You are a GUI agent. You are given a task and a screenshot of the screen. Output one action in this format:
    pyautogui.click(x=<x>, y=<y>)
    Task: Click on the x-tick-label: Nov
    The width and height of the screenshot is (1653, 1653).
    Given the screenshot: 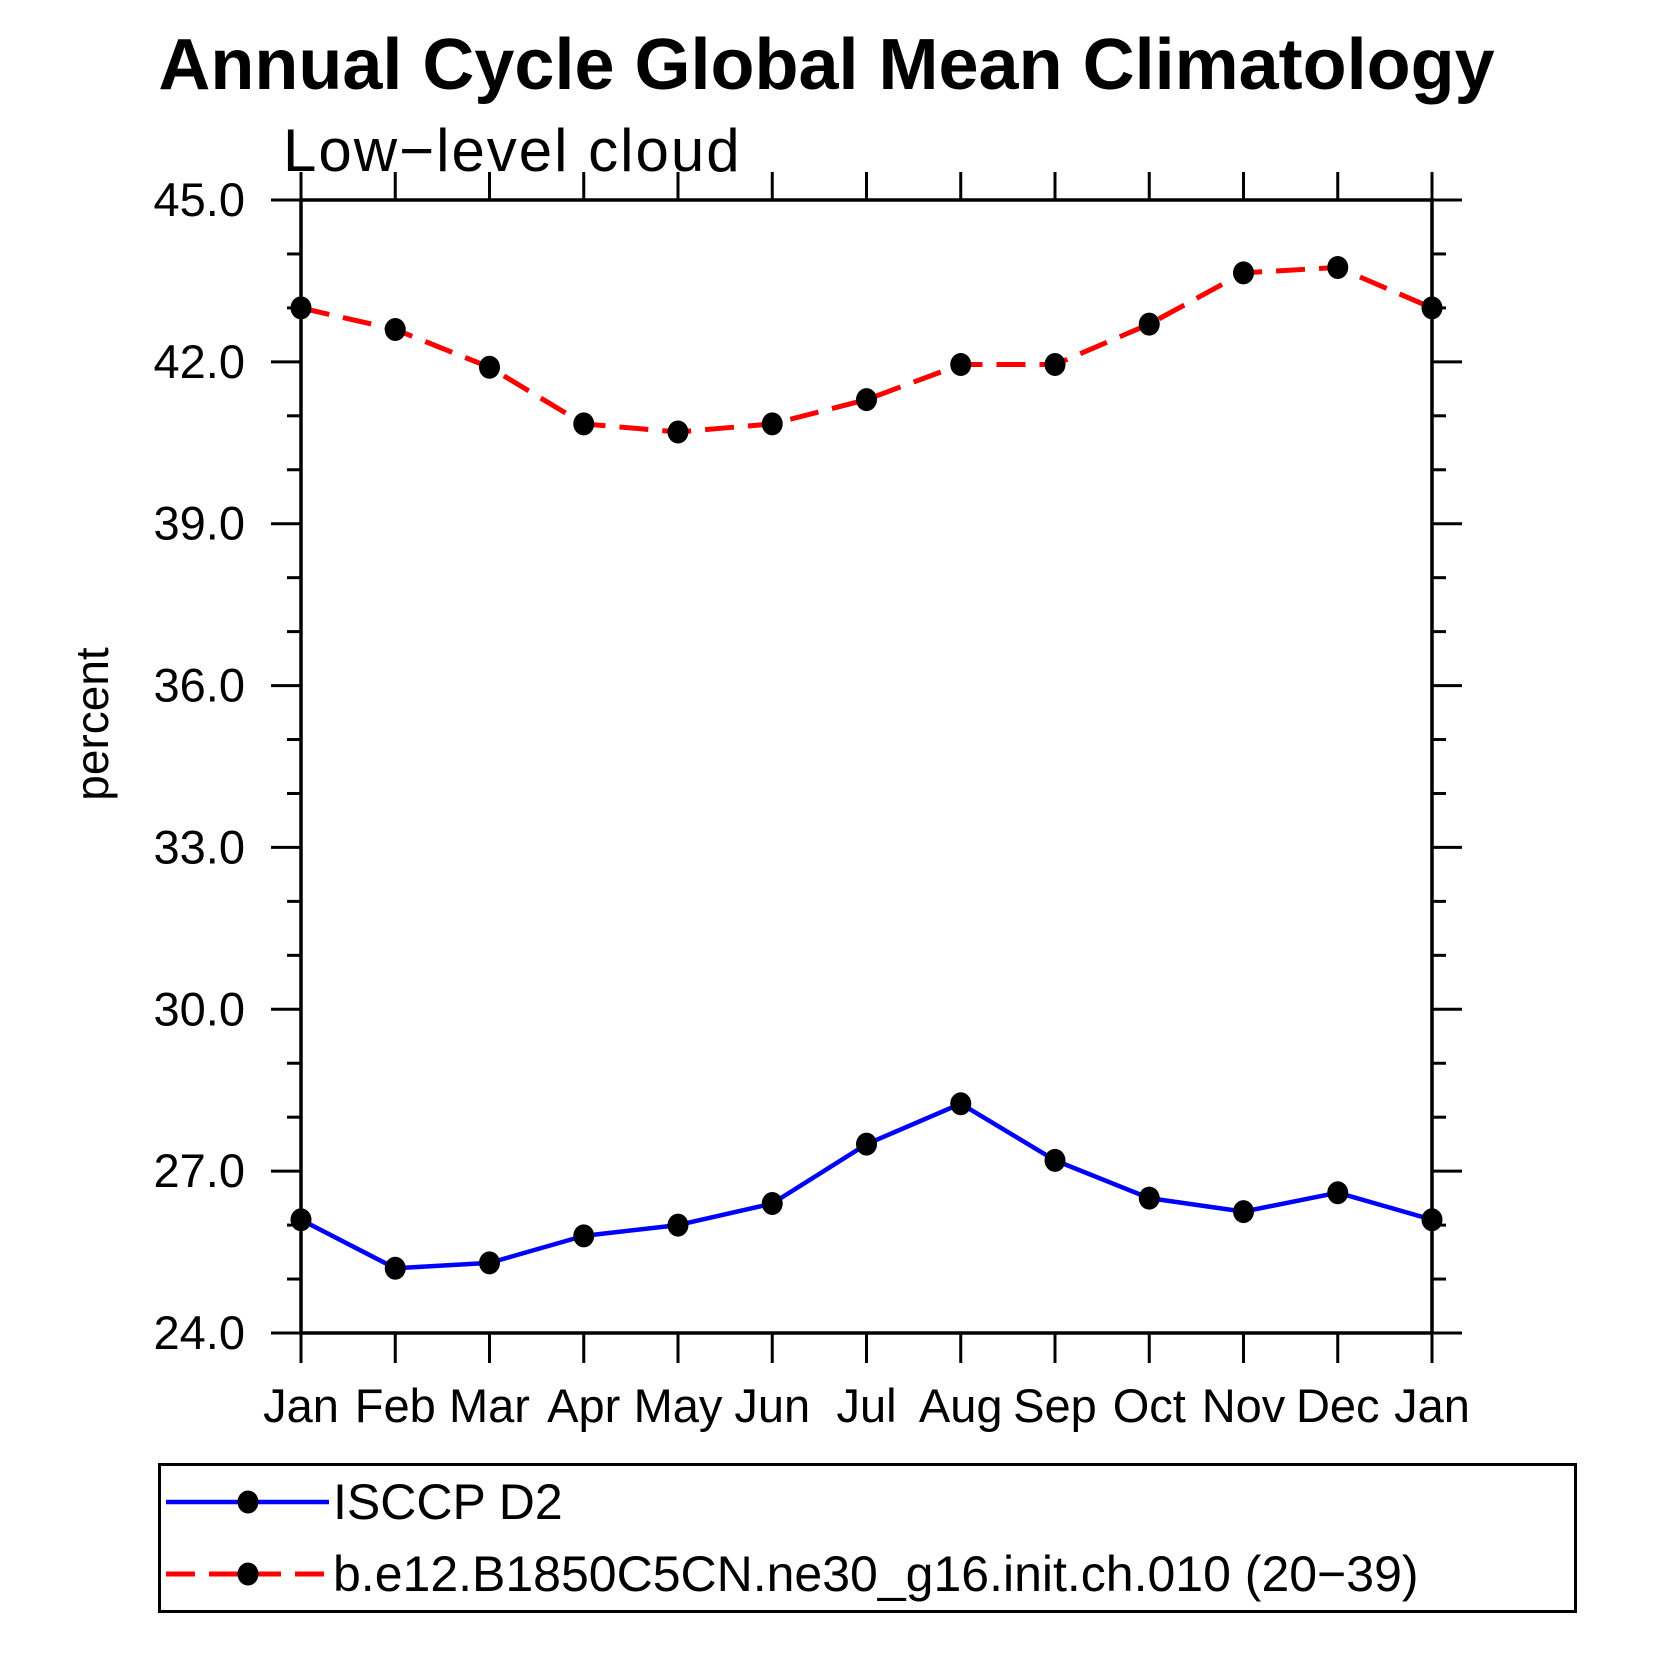 What is the action you would take?
    pyautogui.click(x=1244, y=1405)
    